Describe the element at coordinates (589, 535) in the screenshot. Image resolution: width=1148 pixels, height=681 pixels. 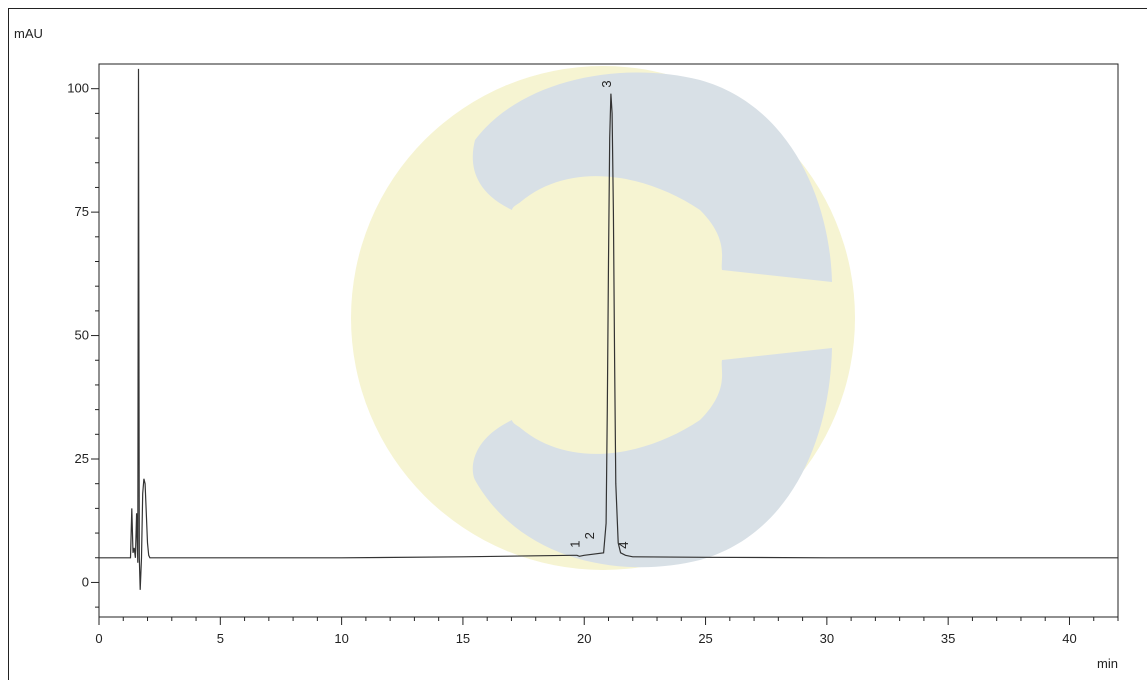
I see `peak-label: 2` at that location.